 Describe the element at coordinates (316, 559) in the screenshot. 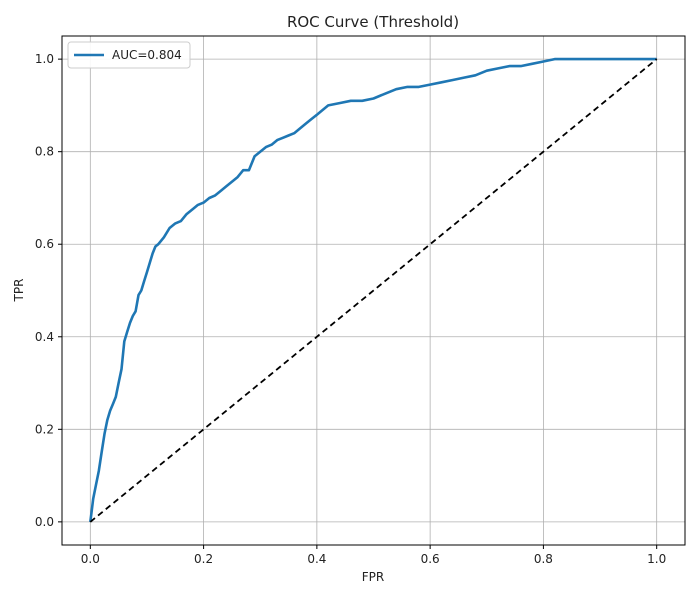

I see `x-tick-label: 0.4` at that location.